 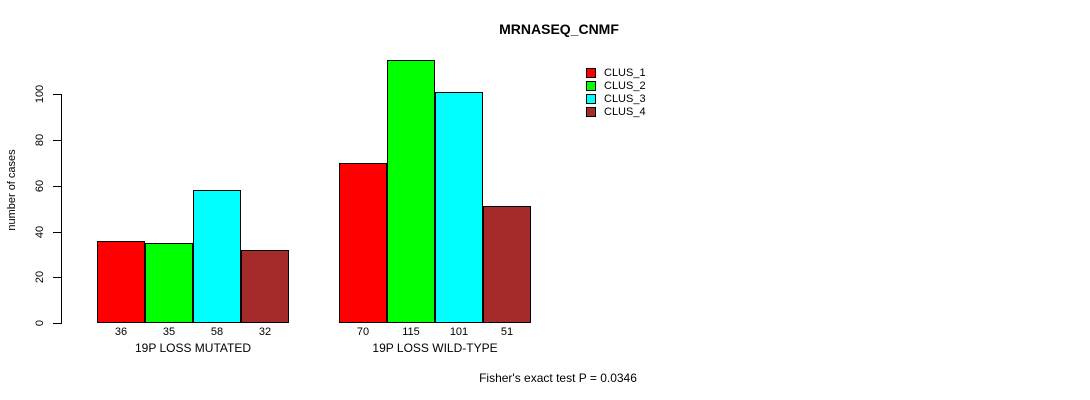 What do you see at coordinates (459, 207) in the screenshot?
I see `bar-clus_3-group2` at bounding box center [459, 207].